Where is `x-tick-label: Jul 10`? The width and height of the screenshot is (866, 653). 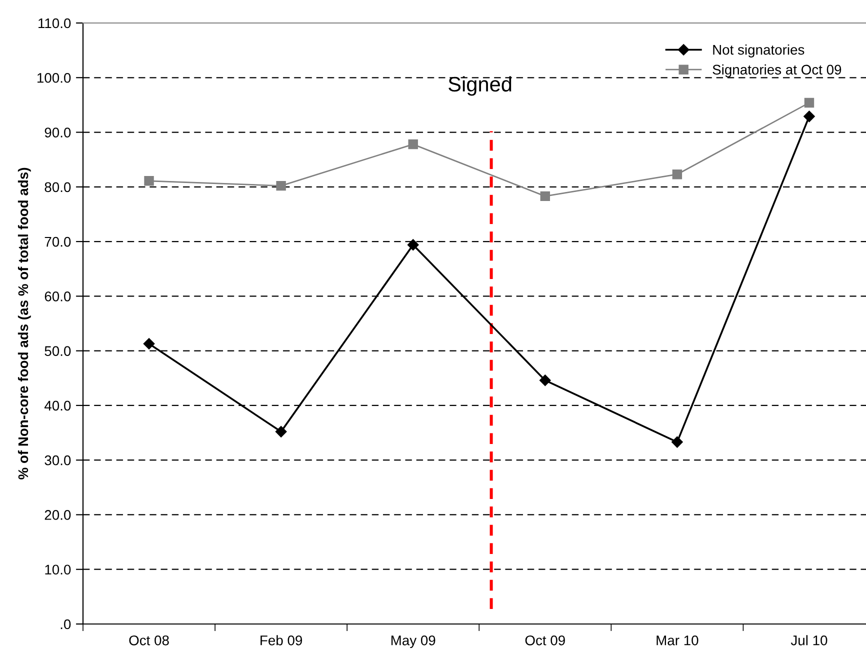 x-tick-label: Jul 10 is located at coordinates (809, 640).